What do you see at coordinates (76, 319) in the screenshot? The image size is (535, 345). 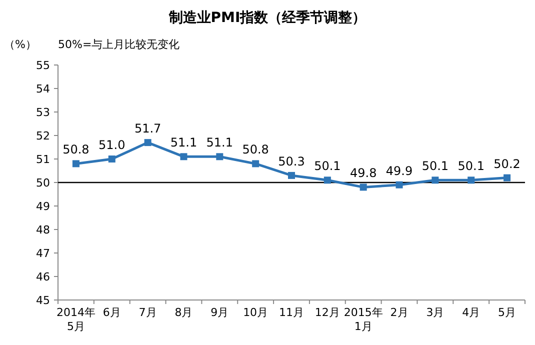 I see `x-tick-label: 2014年 5月` at bounding box center [76, 319].